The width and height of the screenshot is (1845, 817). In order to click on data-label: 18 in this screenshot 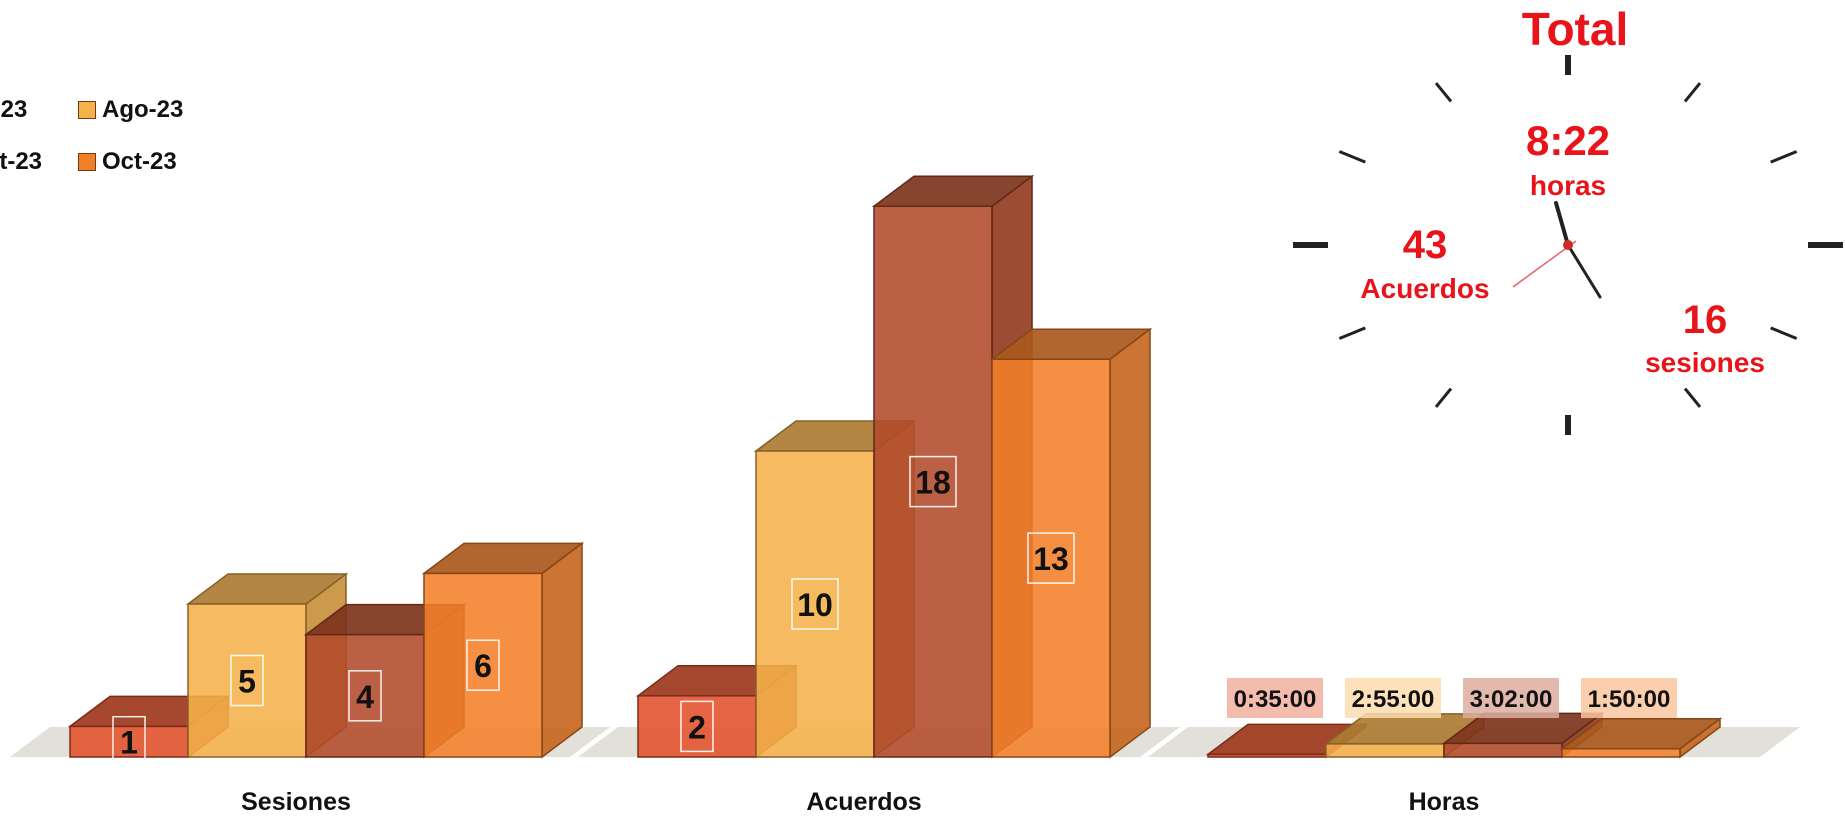, I will do `click(933, 483)`.